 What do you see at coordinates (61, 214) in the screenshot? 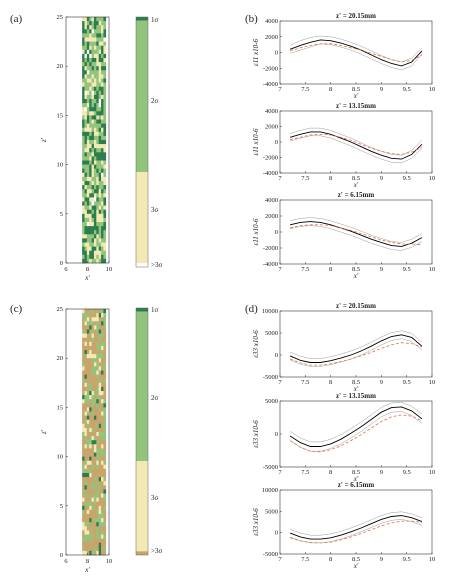
I see `map-ytick-label: 5` at bounding box center [61, 214].